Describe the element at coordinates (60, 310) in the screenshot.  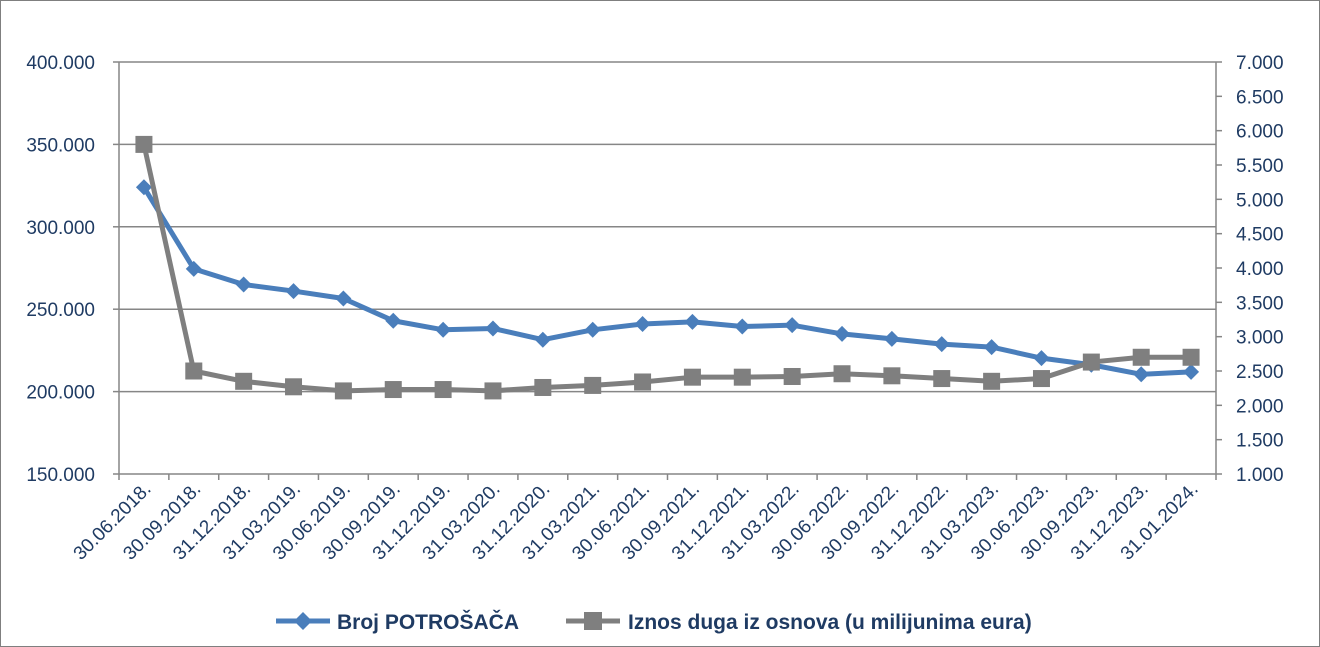
I see `left-tick-label: 250.000` at that location.